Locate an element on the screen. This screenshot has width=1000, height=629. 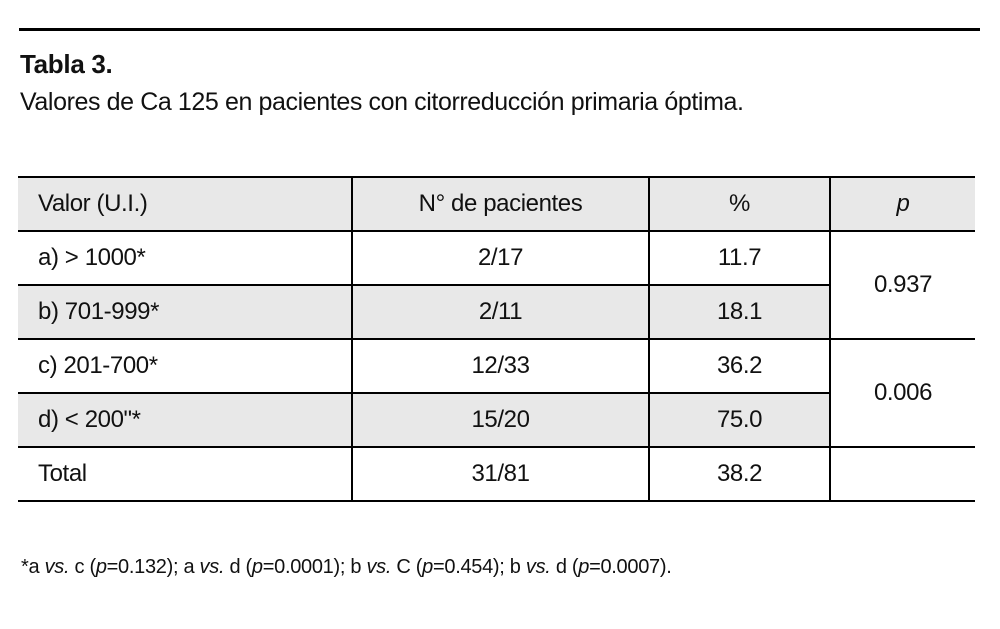
footnote-segment: =0.454); b is located at coordinates (479, 567).